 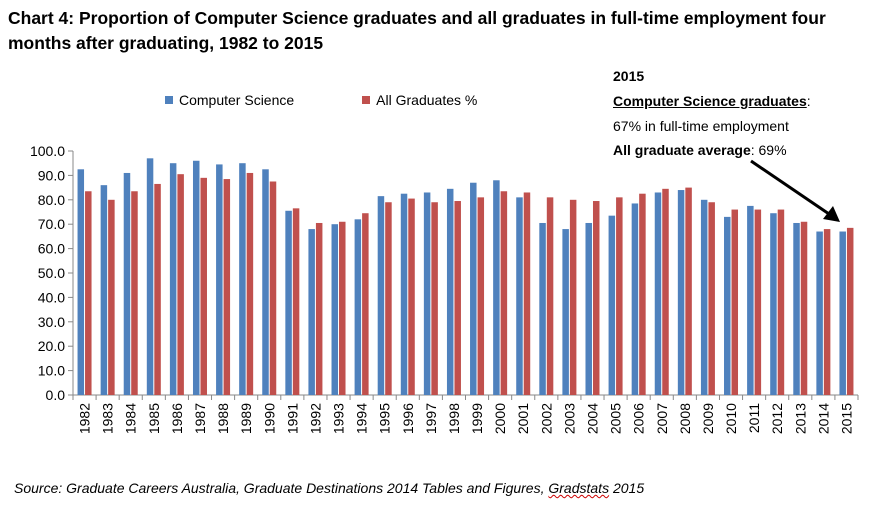 I want to click on x-tick-label: 1992, so click(x=315, y=418).